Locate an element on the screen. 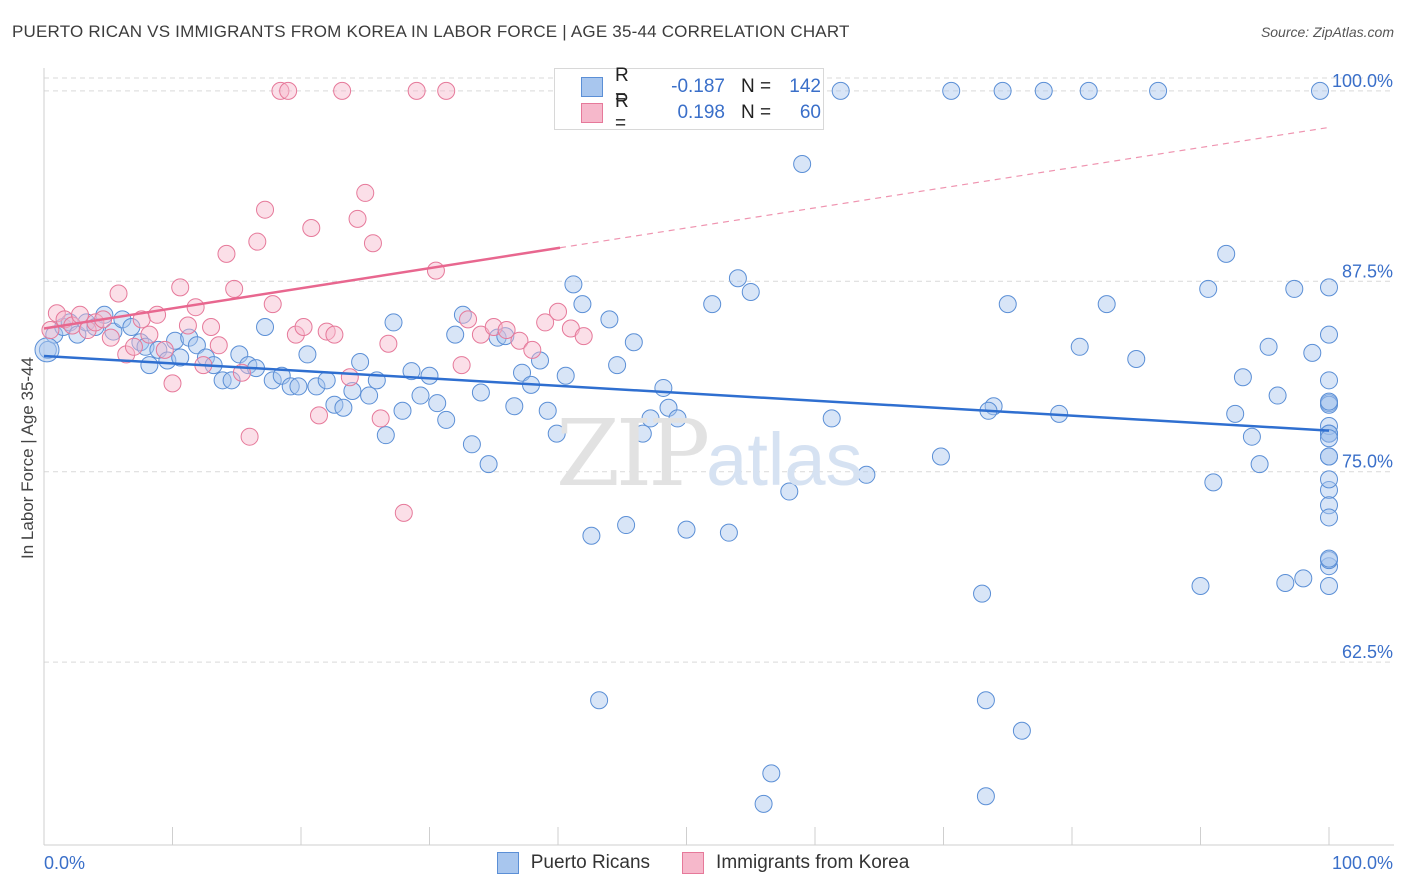 This screenshot has width=1406, height=892. pink-swatch is located at coordinates (592, 113).